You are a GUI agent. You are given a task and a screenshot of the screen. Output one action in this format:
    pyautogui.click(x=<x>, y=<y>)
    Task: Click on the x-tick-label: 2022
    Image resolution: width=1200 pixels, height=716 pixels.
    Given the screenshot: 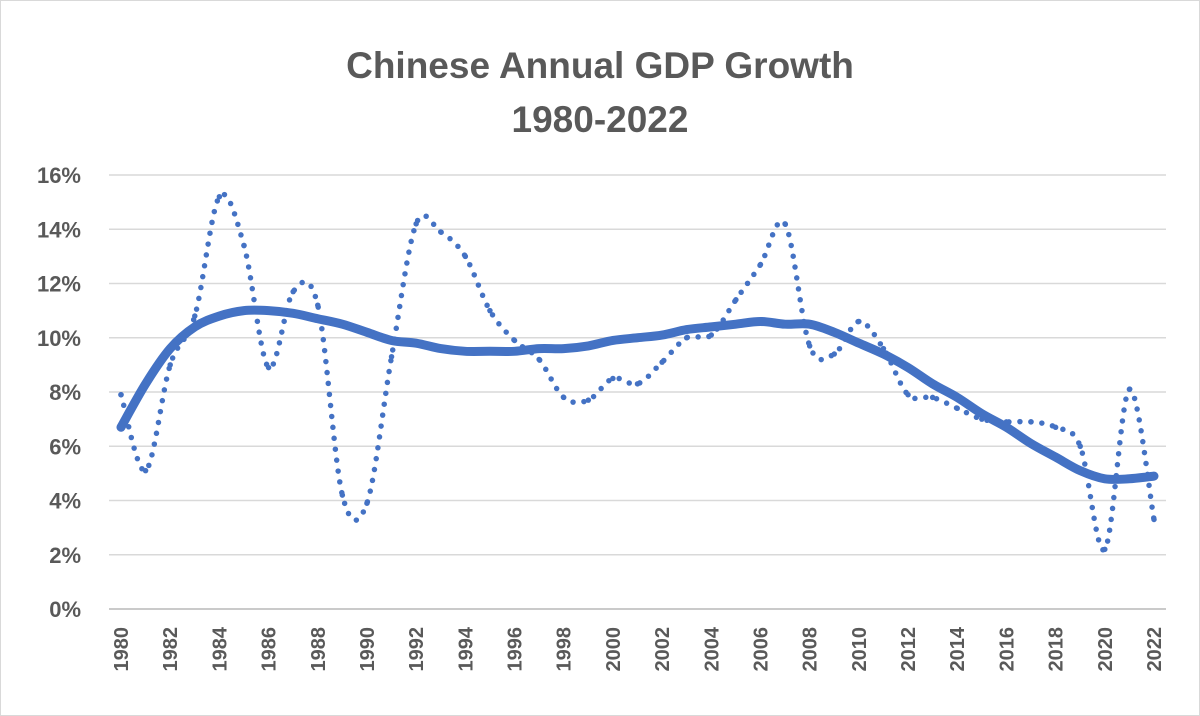 What is the action you would take?
    pyautogui.click(x=1155, y=649)
    